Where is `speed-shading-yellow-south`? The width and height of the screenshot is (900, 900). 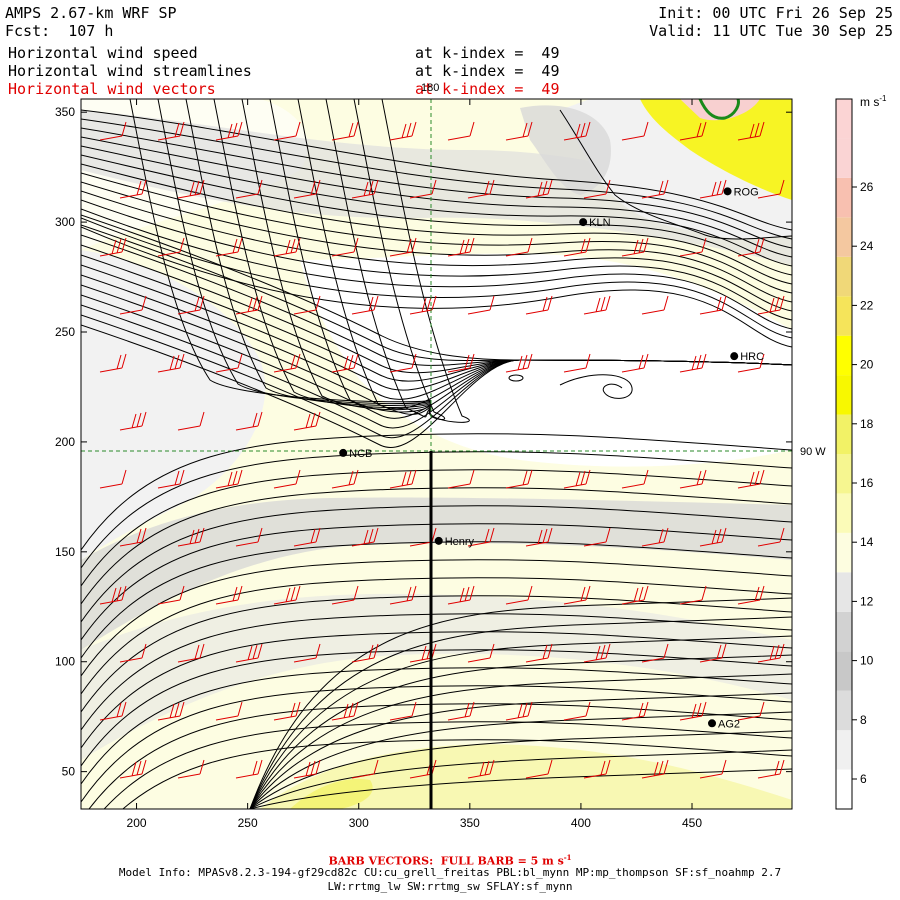
speed-shading-yellow-south is located at coordinates (526, 776).